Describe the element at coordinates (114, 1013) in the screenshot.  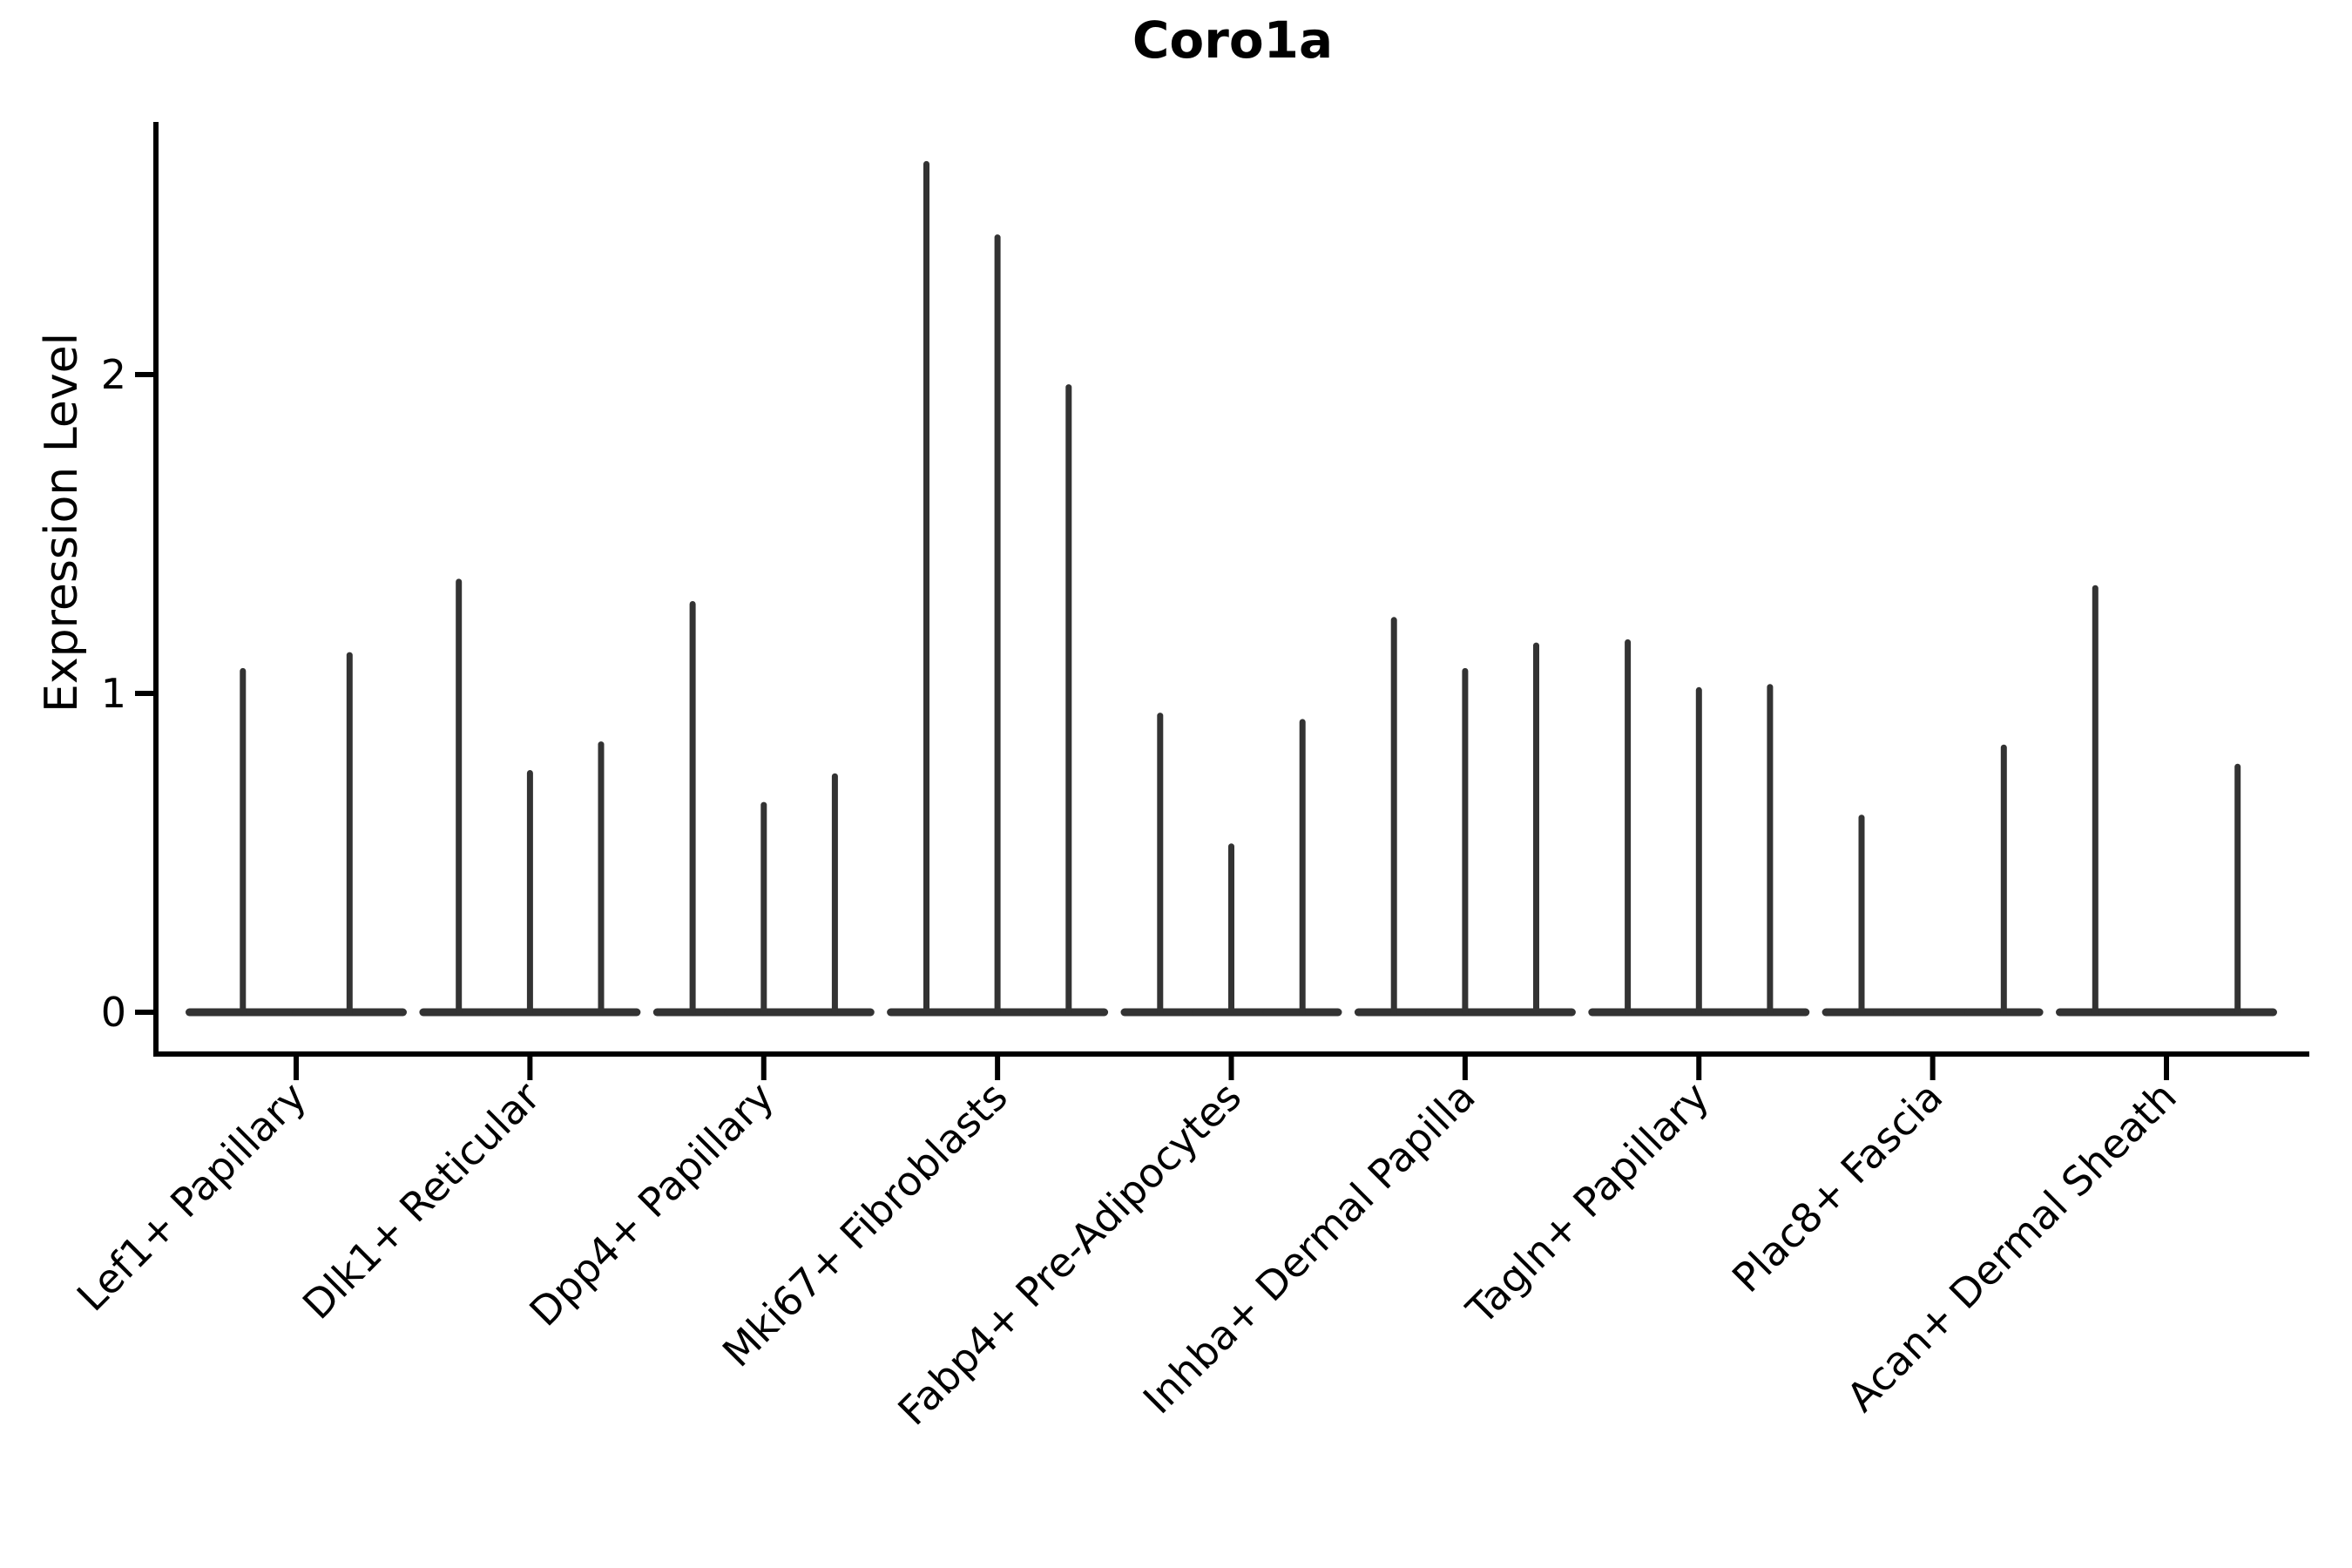
I see `y-tick-label: 0` at that location.